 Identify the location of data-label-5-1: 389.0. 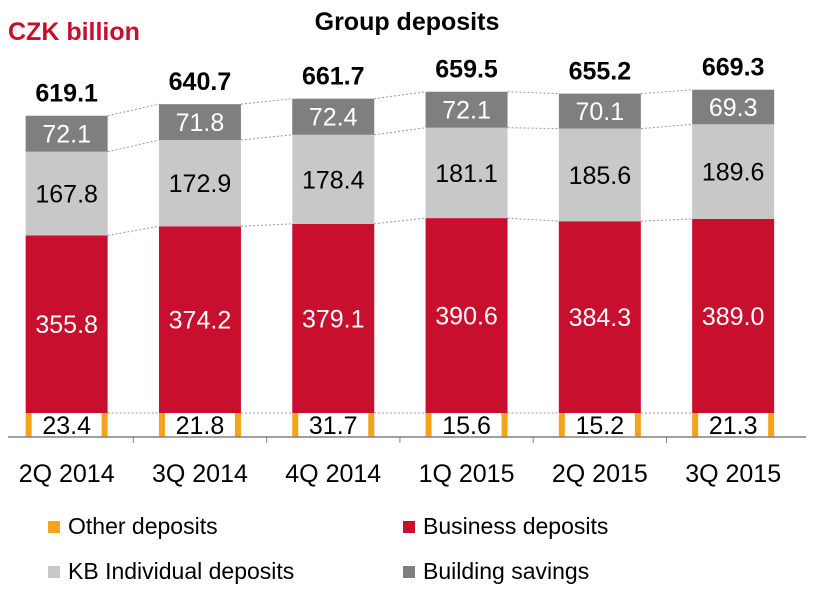
(733, 317).